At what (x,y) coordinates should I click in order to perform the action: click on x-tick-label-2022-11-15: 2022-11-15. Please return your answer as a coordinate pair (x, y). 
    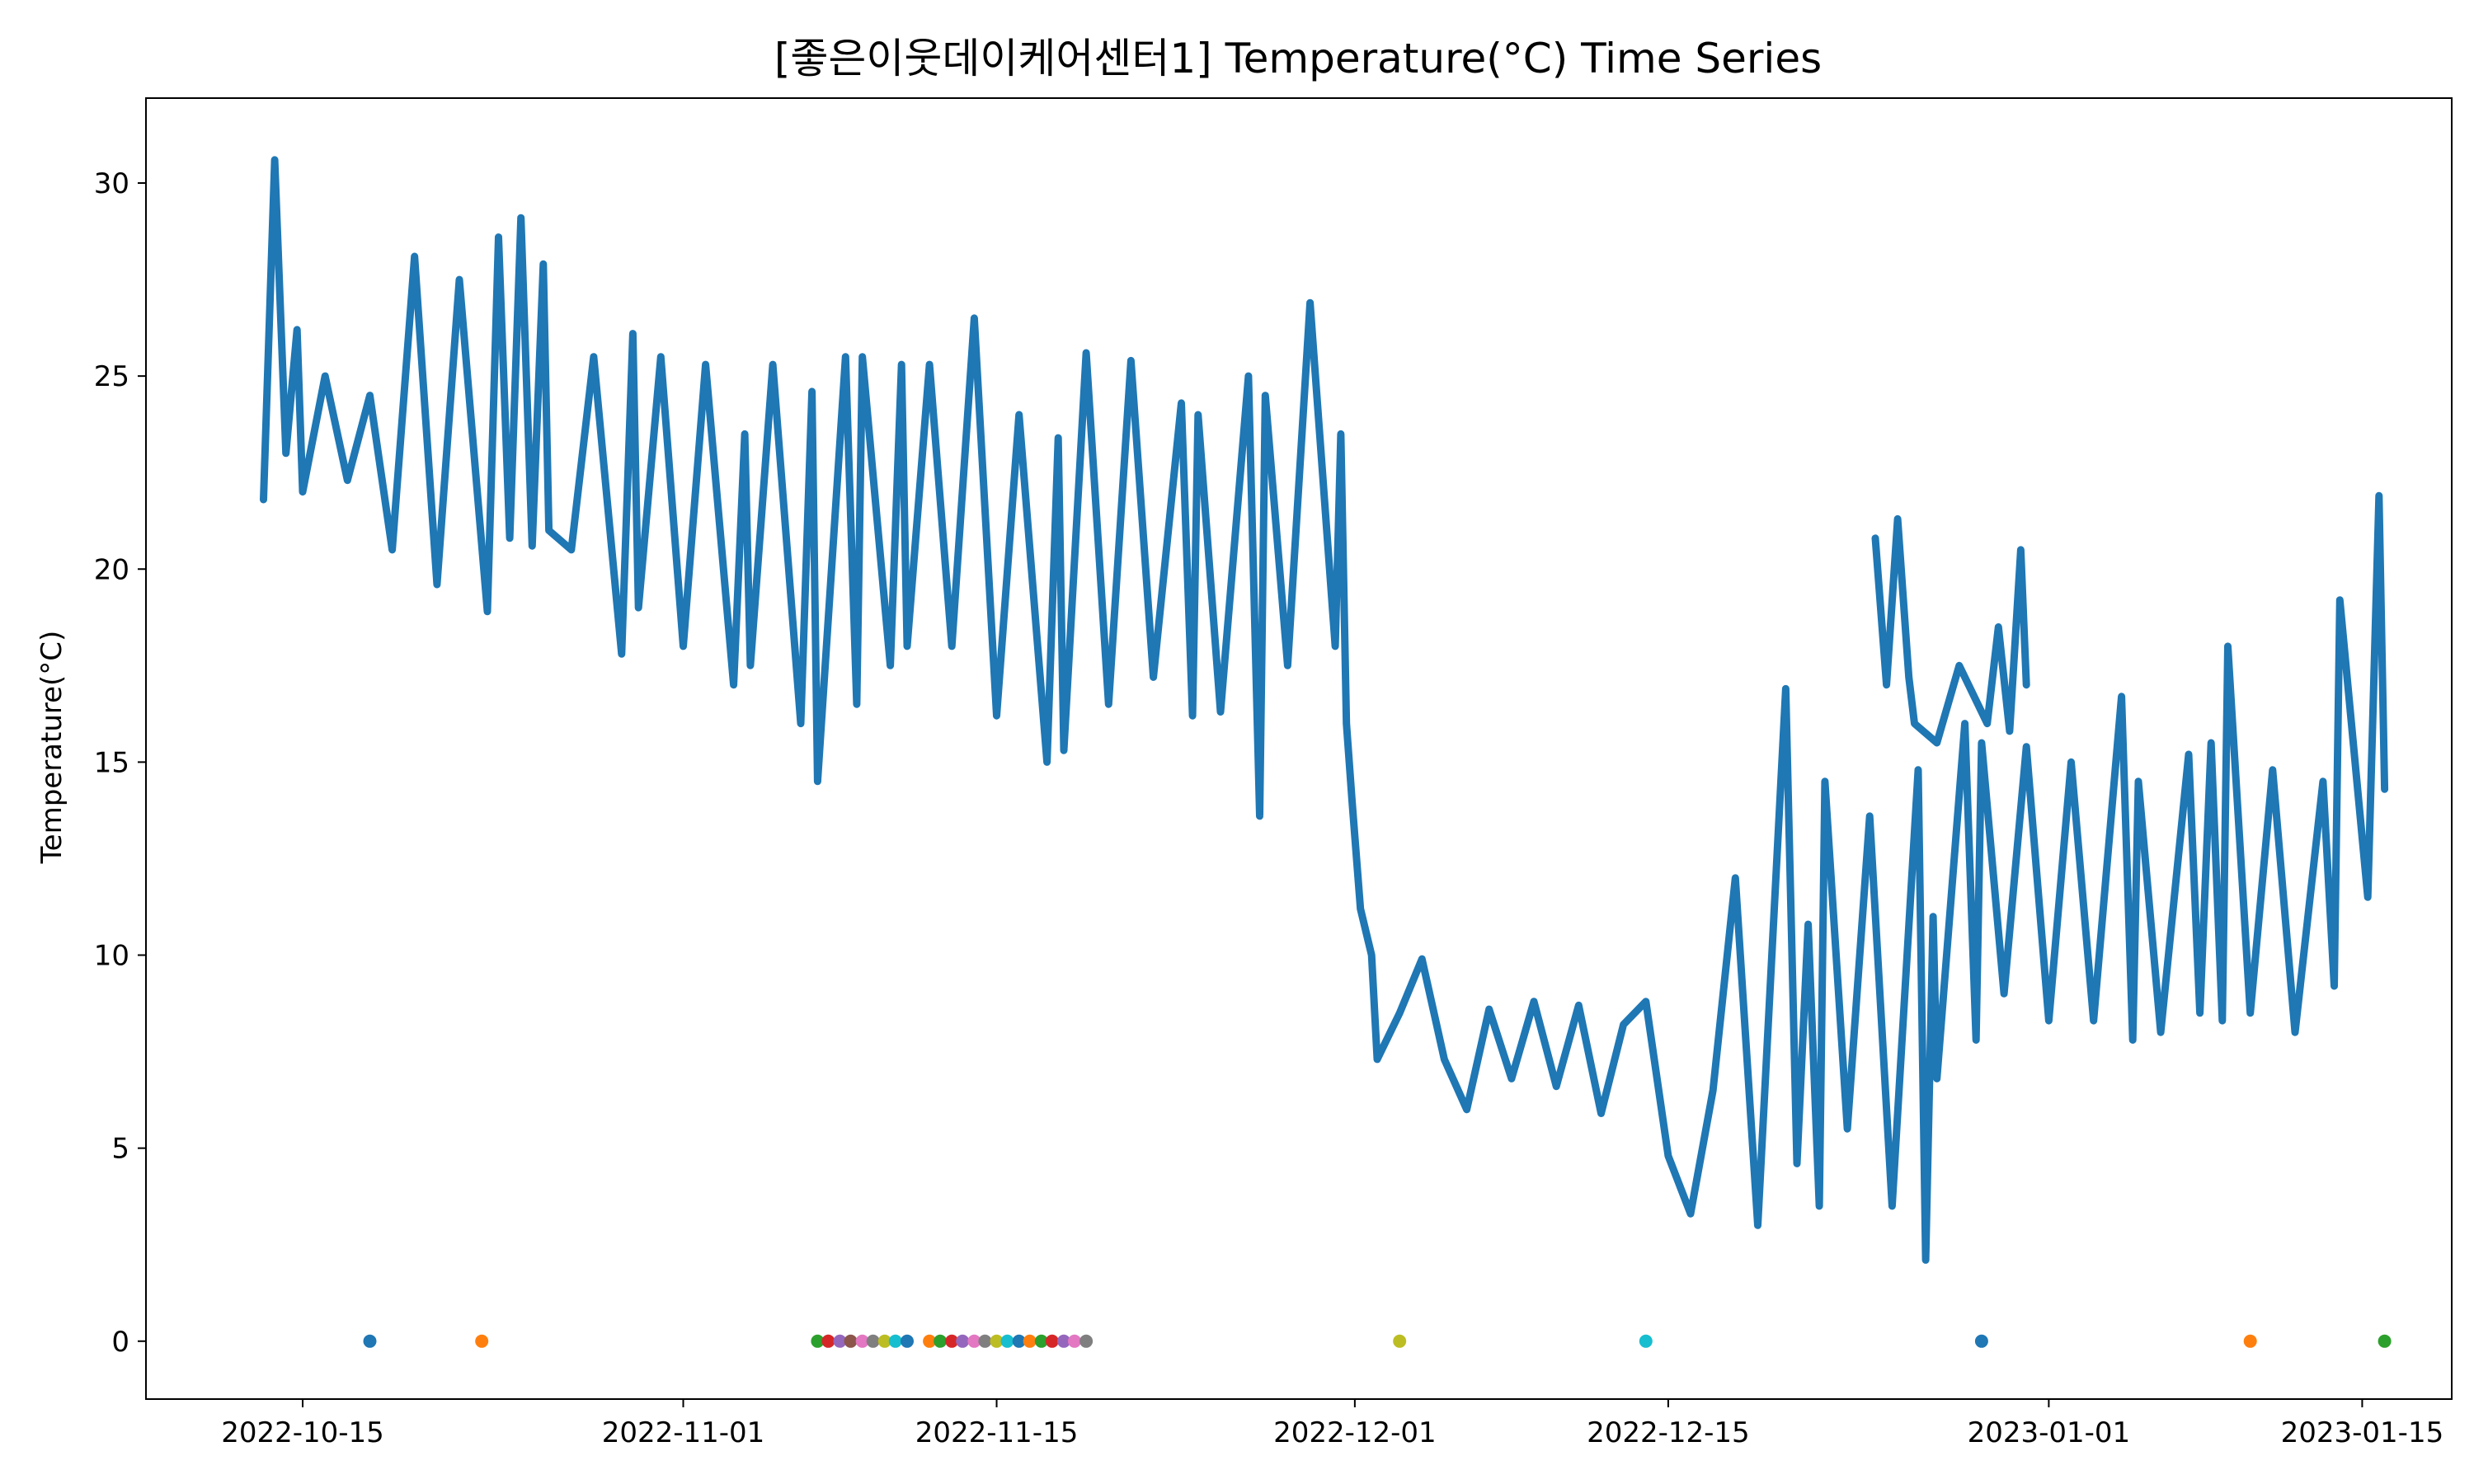
    Looking at the image, I should click on (997, 1432).